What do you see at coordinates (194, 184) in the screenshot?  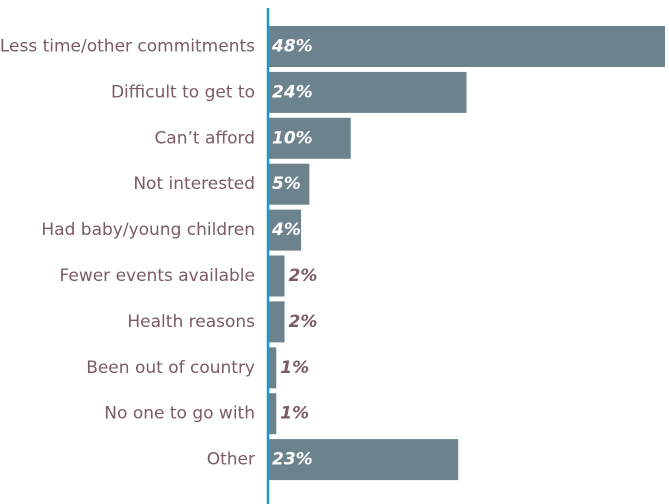 I see `category-label-3: Not interested` at bounding box center [194, 184].